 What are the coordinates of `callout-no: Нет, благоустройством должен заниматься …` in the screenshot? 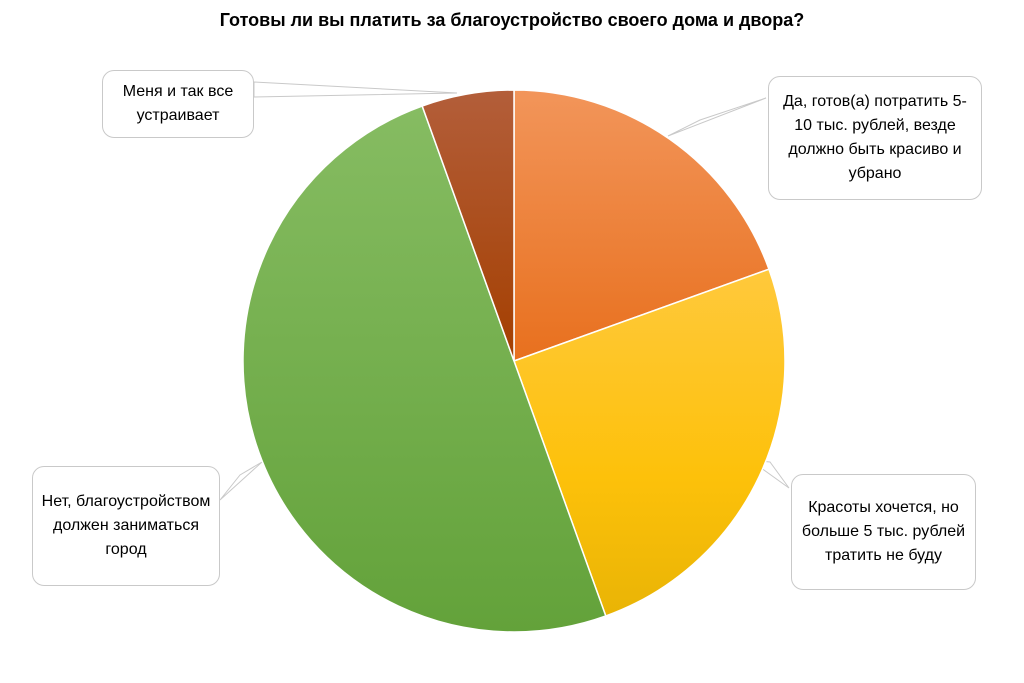 It's located at (126, 526).